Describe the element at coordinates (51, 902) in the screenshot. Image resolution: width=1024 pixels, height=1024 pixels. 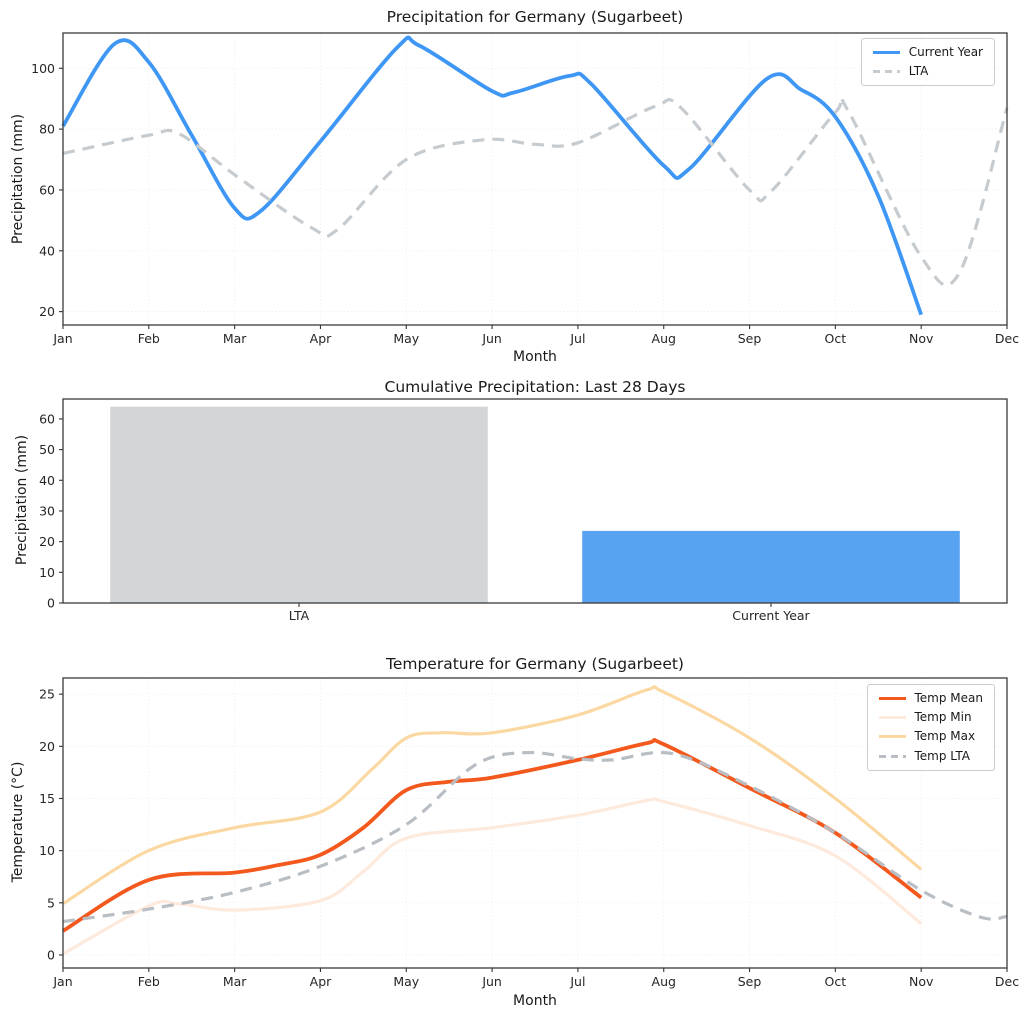
I see `y-tick-label: 5` at that location.